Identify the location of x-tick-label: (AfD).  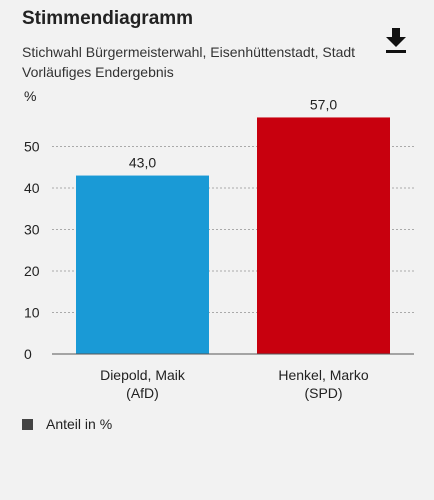
(142, 393).